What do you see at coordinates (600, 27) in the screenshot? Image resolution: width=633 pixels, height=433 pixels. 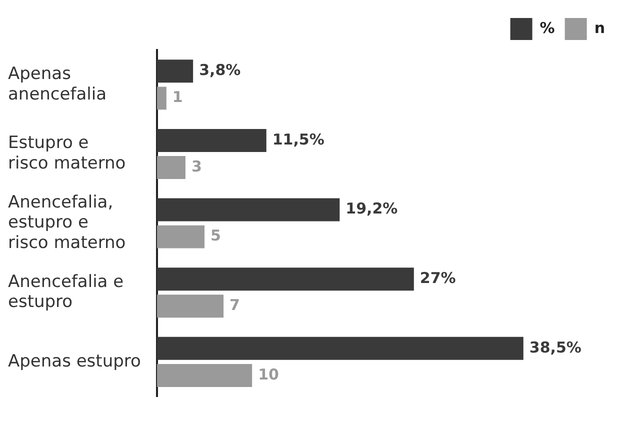 I see `legend-label: n` at bounding box center [600, 27].